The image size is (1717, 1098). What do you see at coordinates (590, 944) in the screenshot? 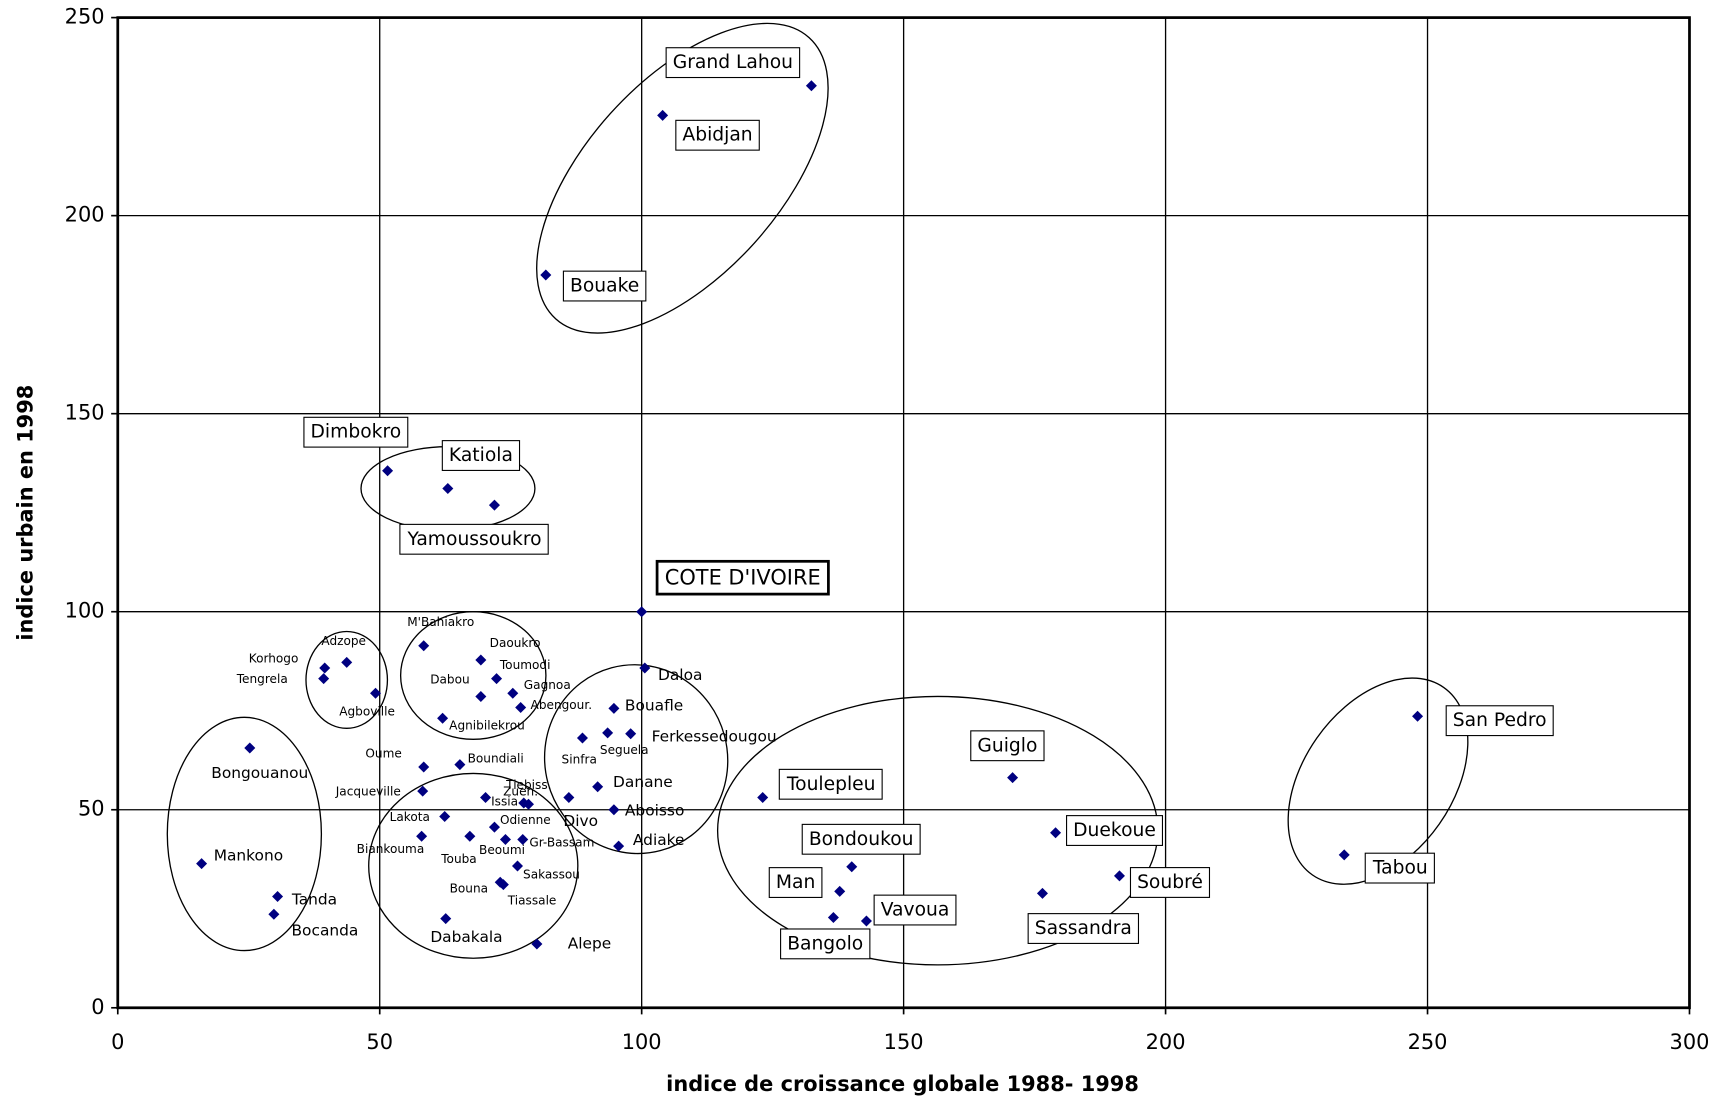
I see `point-label: Alepe` at bounding box center [590, 944].